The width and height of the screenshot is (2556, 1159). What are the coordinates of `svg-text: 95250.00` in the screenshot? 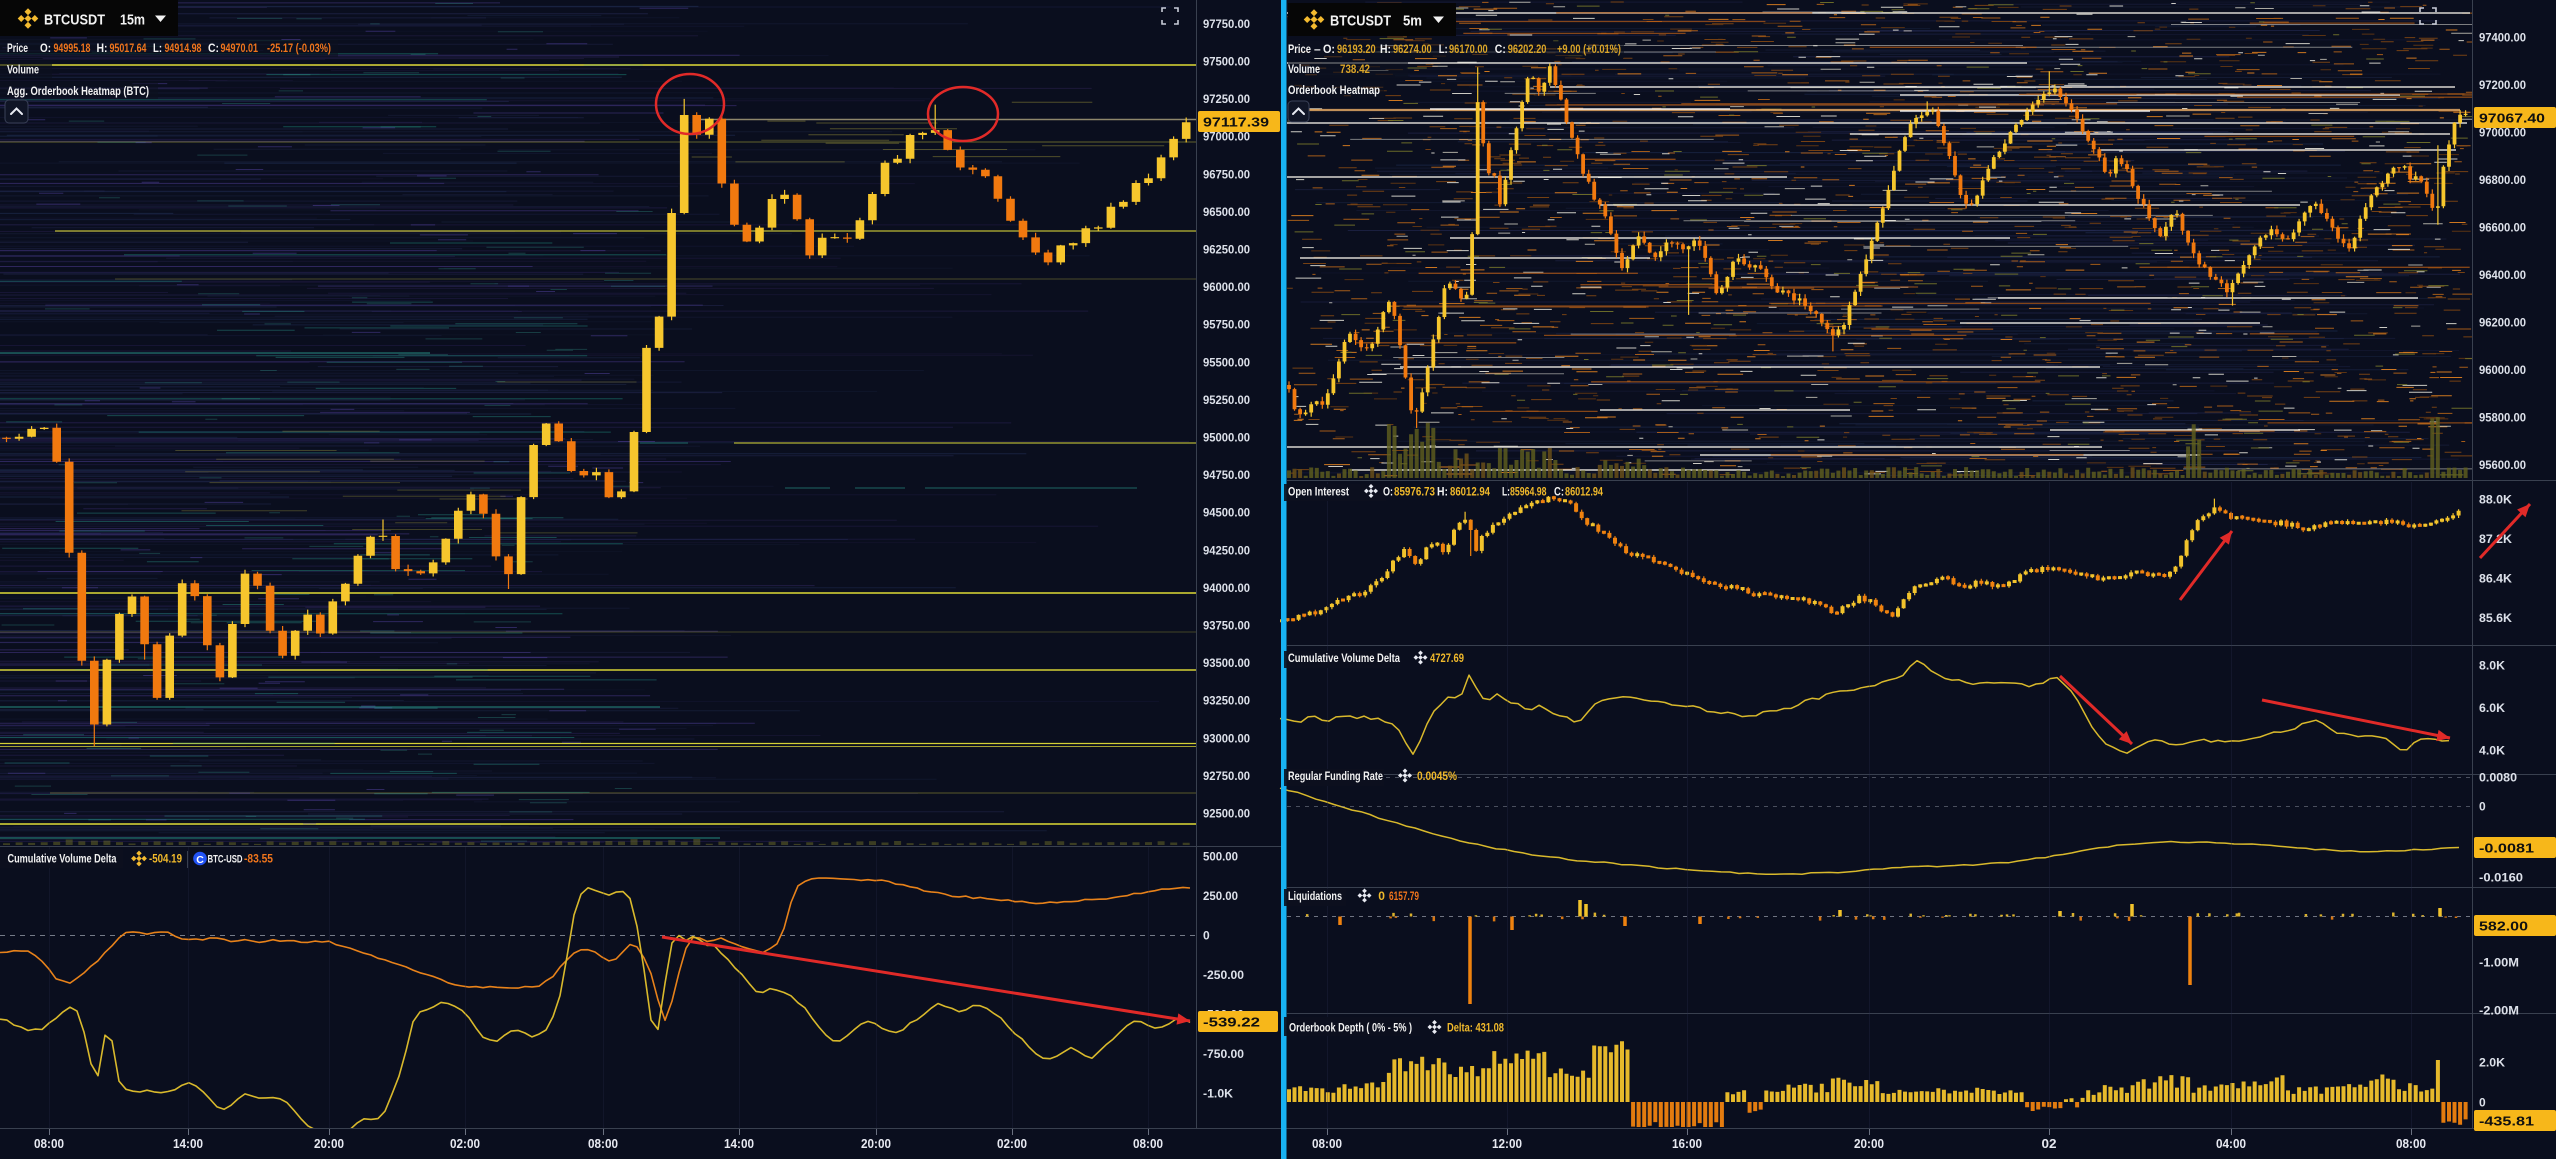 It's located at (1226, 400).